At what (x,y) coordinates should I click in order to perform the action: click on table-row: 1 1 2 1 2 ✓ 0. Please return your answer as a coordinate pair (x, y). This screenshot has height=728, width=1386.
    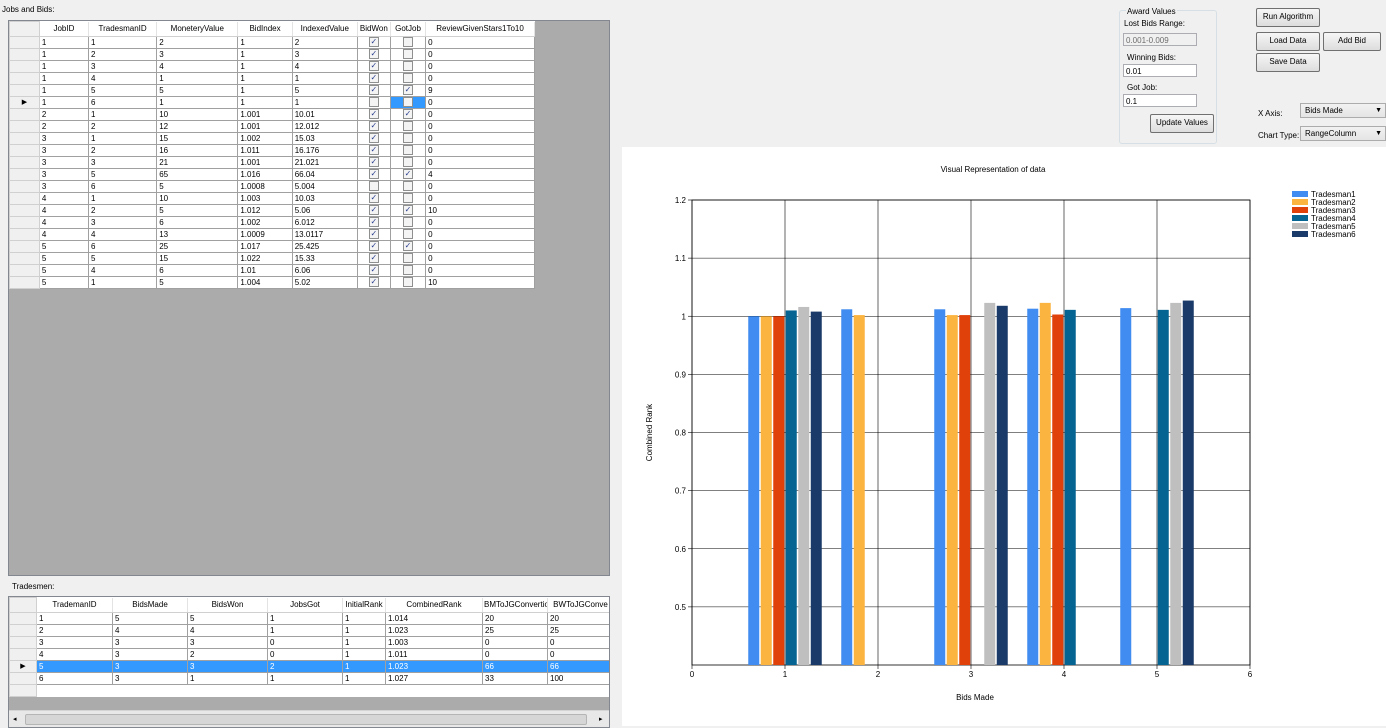
    Looking at the image, I should click on (272, 42).